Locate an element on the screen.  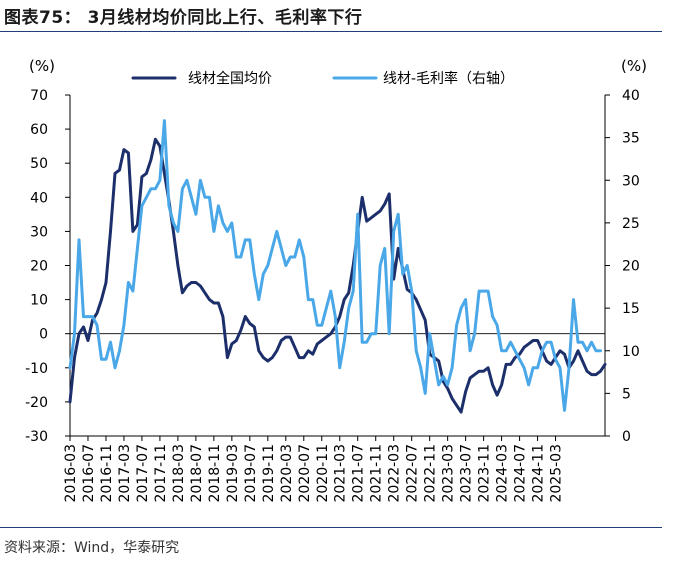
left-tick-label: 30 is located at coordinates (39, 232).